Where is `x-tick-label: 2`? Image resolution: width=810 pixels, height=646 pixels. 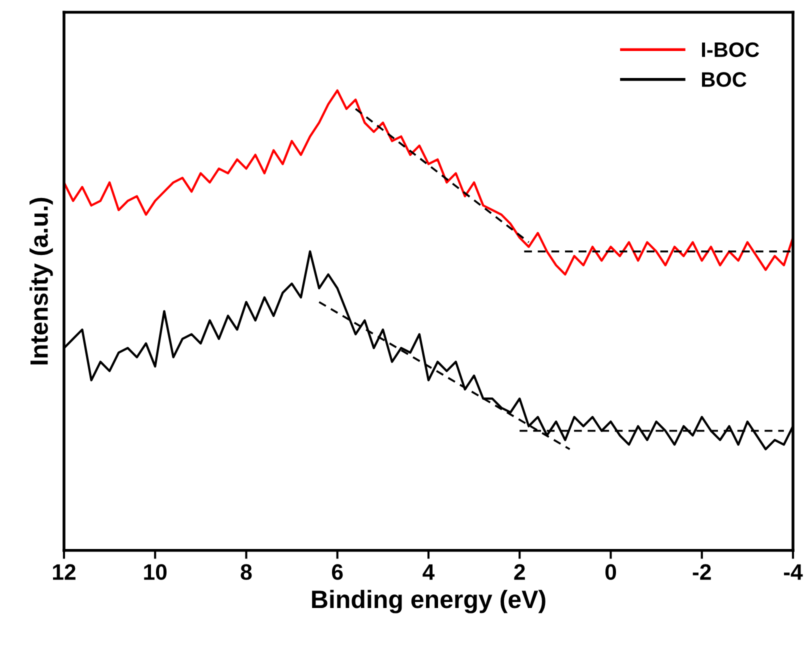 x-tick-label: 2 is located at coordinates (519, 572).